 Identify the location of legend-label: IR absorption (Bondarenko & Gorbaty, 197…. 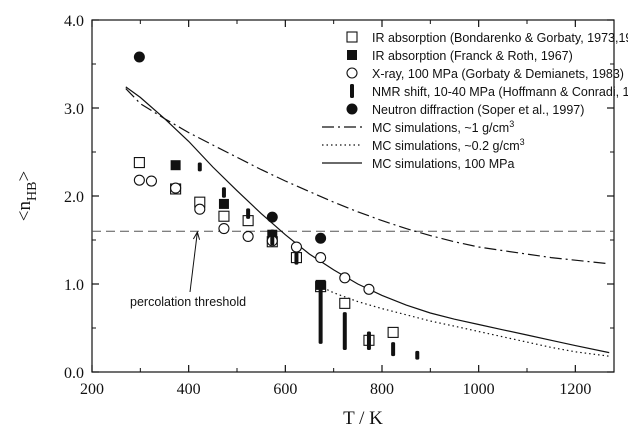
(500, 38).